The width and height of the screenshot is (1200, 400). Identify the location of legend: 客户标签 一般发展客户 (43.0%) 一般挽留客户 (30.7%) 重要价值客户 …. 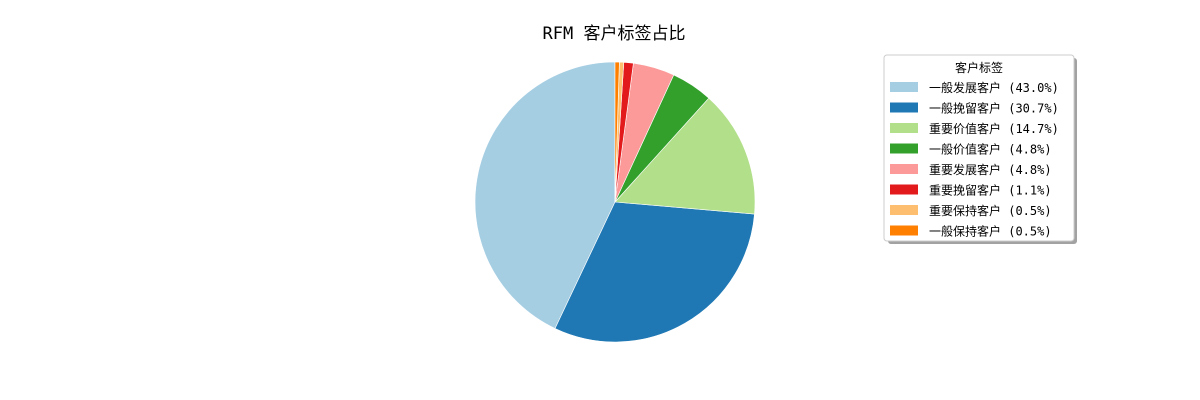
(980, 149).